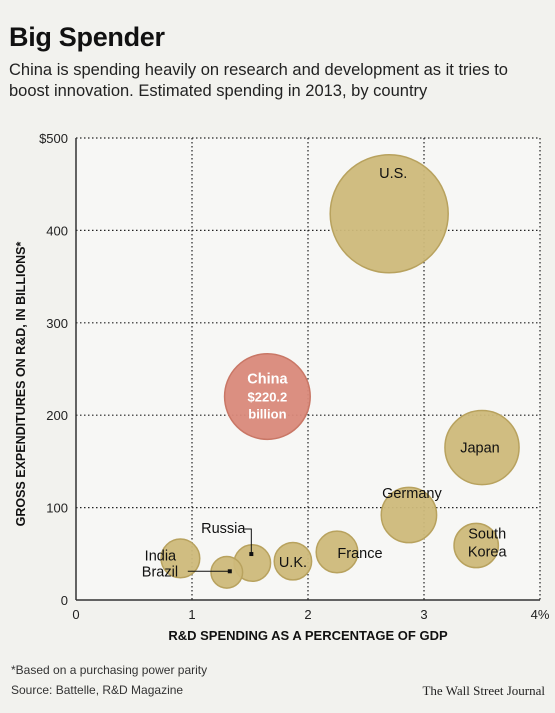  What do you see at coordinates (487, 534) in the screenshot?
I see `bubble-label: South` at bounding box center [487, 534].